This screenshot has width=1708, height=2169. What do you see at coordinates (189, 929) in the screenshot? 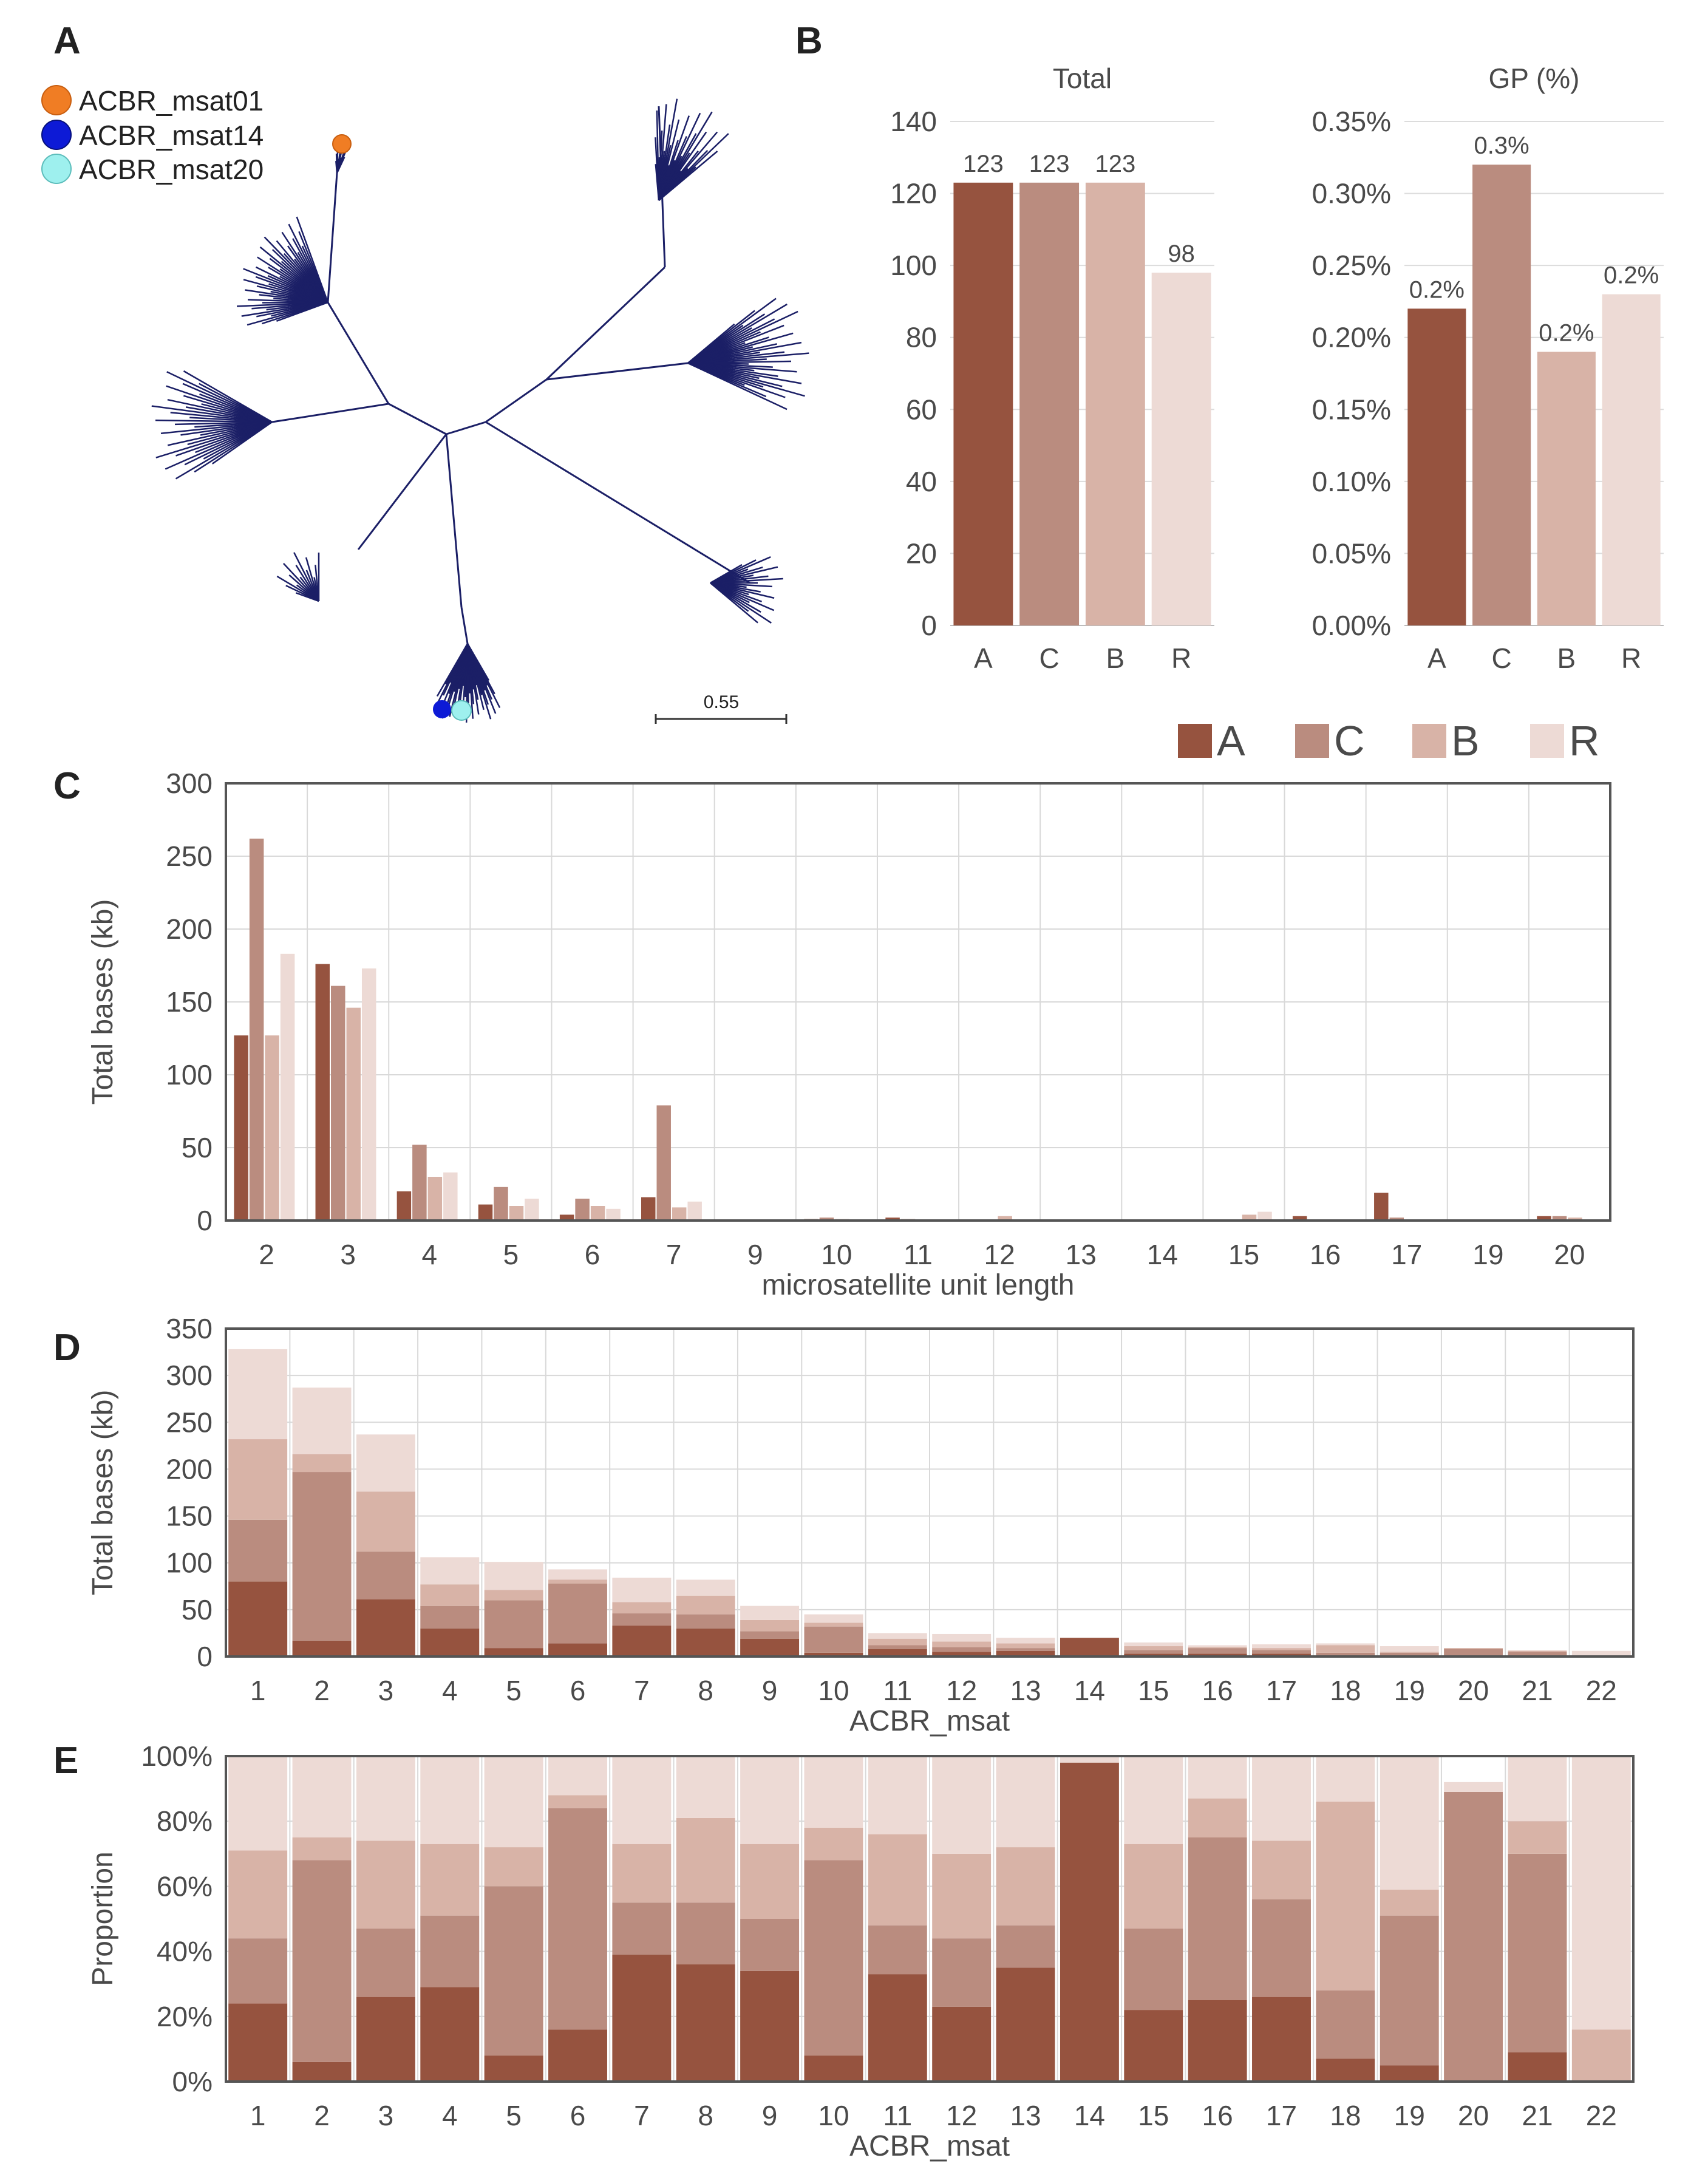
I see `y-tick-label: 200` at bounding box center [189, 929].